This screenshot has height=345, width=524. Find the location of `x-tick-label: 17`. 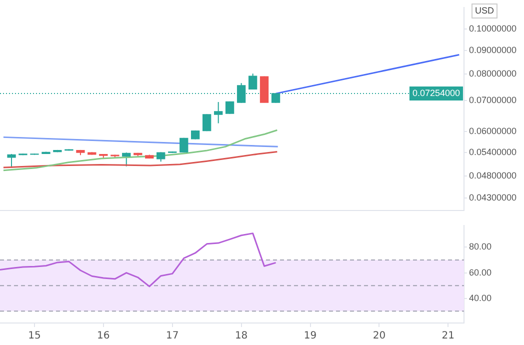

x-tick-label: 17 is located at coordinates (172, 336).